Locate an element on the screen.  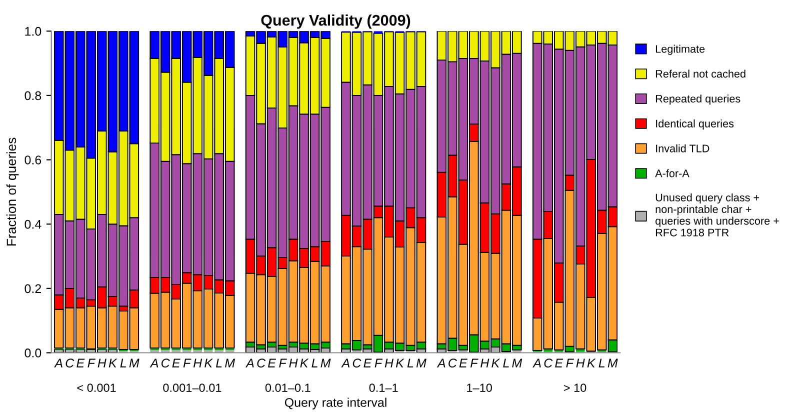
chart-title: Query Validity (2009) is located at coordinates (335, 21).